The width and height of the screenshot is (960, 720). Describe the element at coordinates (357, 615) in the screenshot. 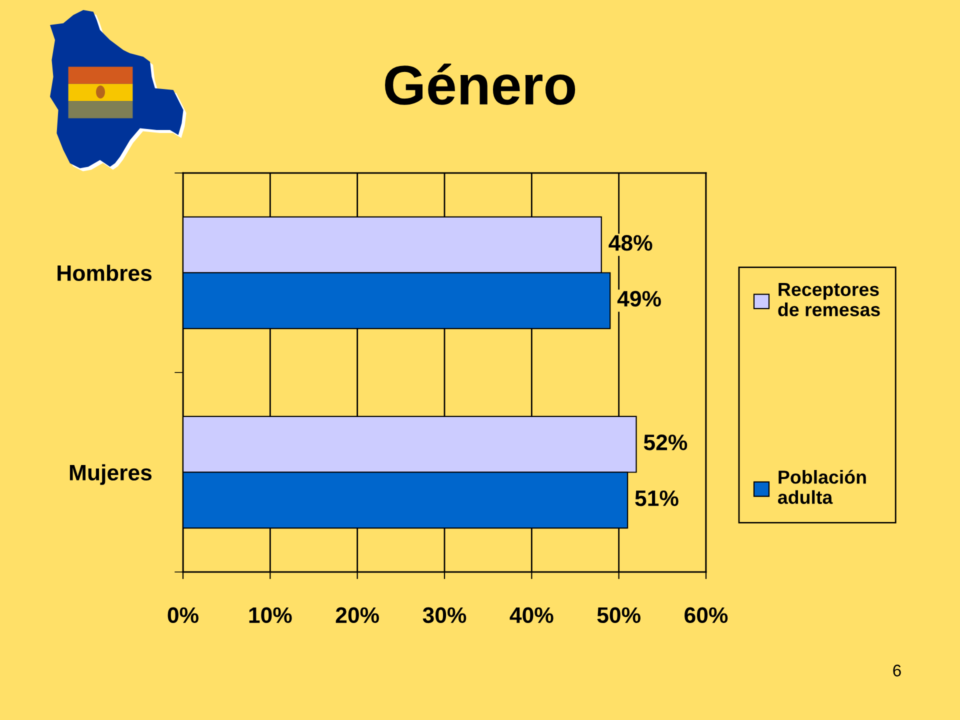

I see `x-tick-label: 20%` at that location.